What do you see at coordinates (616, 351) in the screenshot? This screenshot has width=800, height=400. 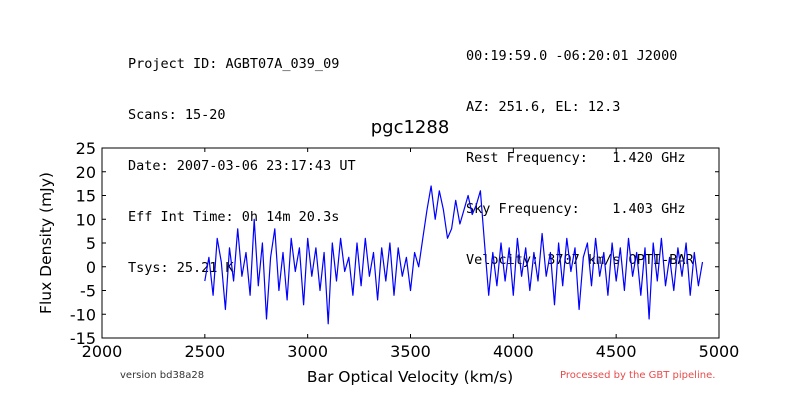 I see `x-tick-label-5: 4500` at bounding box center [616, 351].